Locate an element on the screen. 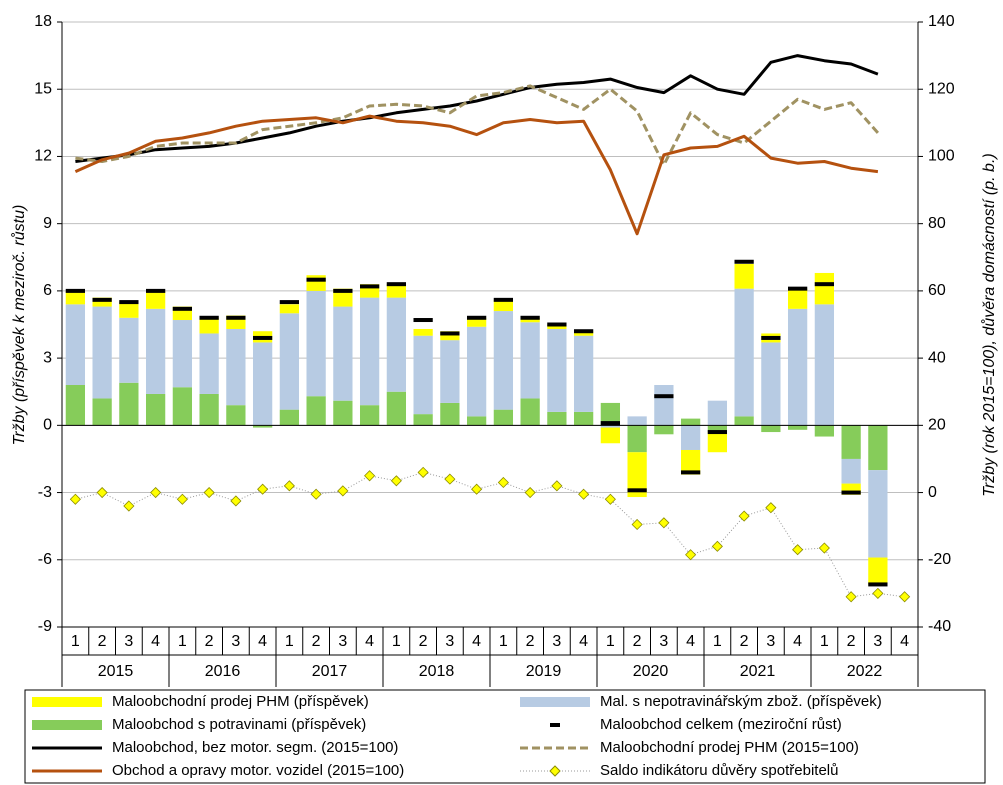 This screenshot has width=1003, height=785. year-label: 2015 is located at coordinates (116, 671).